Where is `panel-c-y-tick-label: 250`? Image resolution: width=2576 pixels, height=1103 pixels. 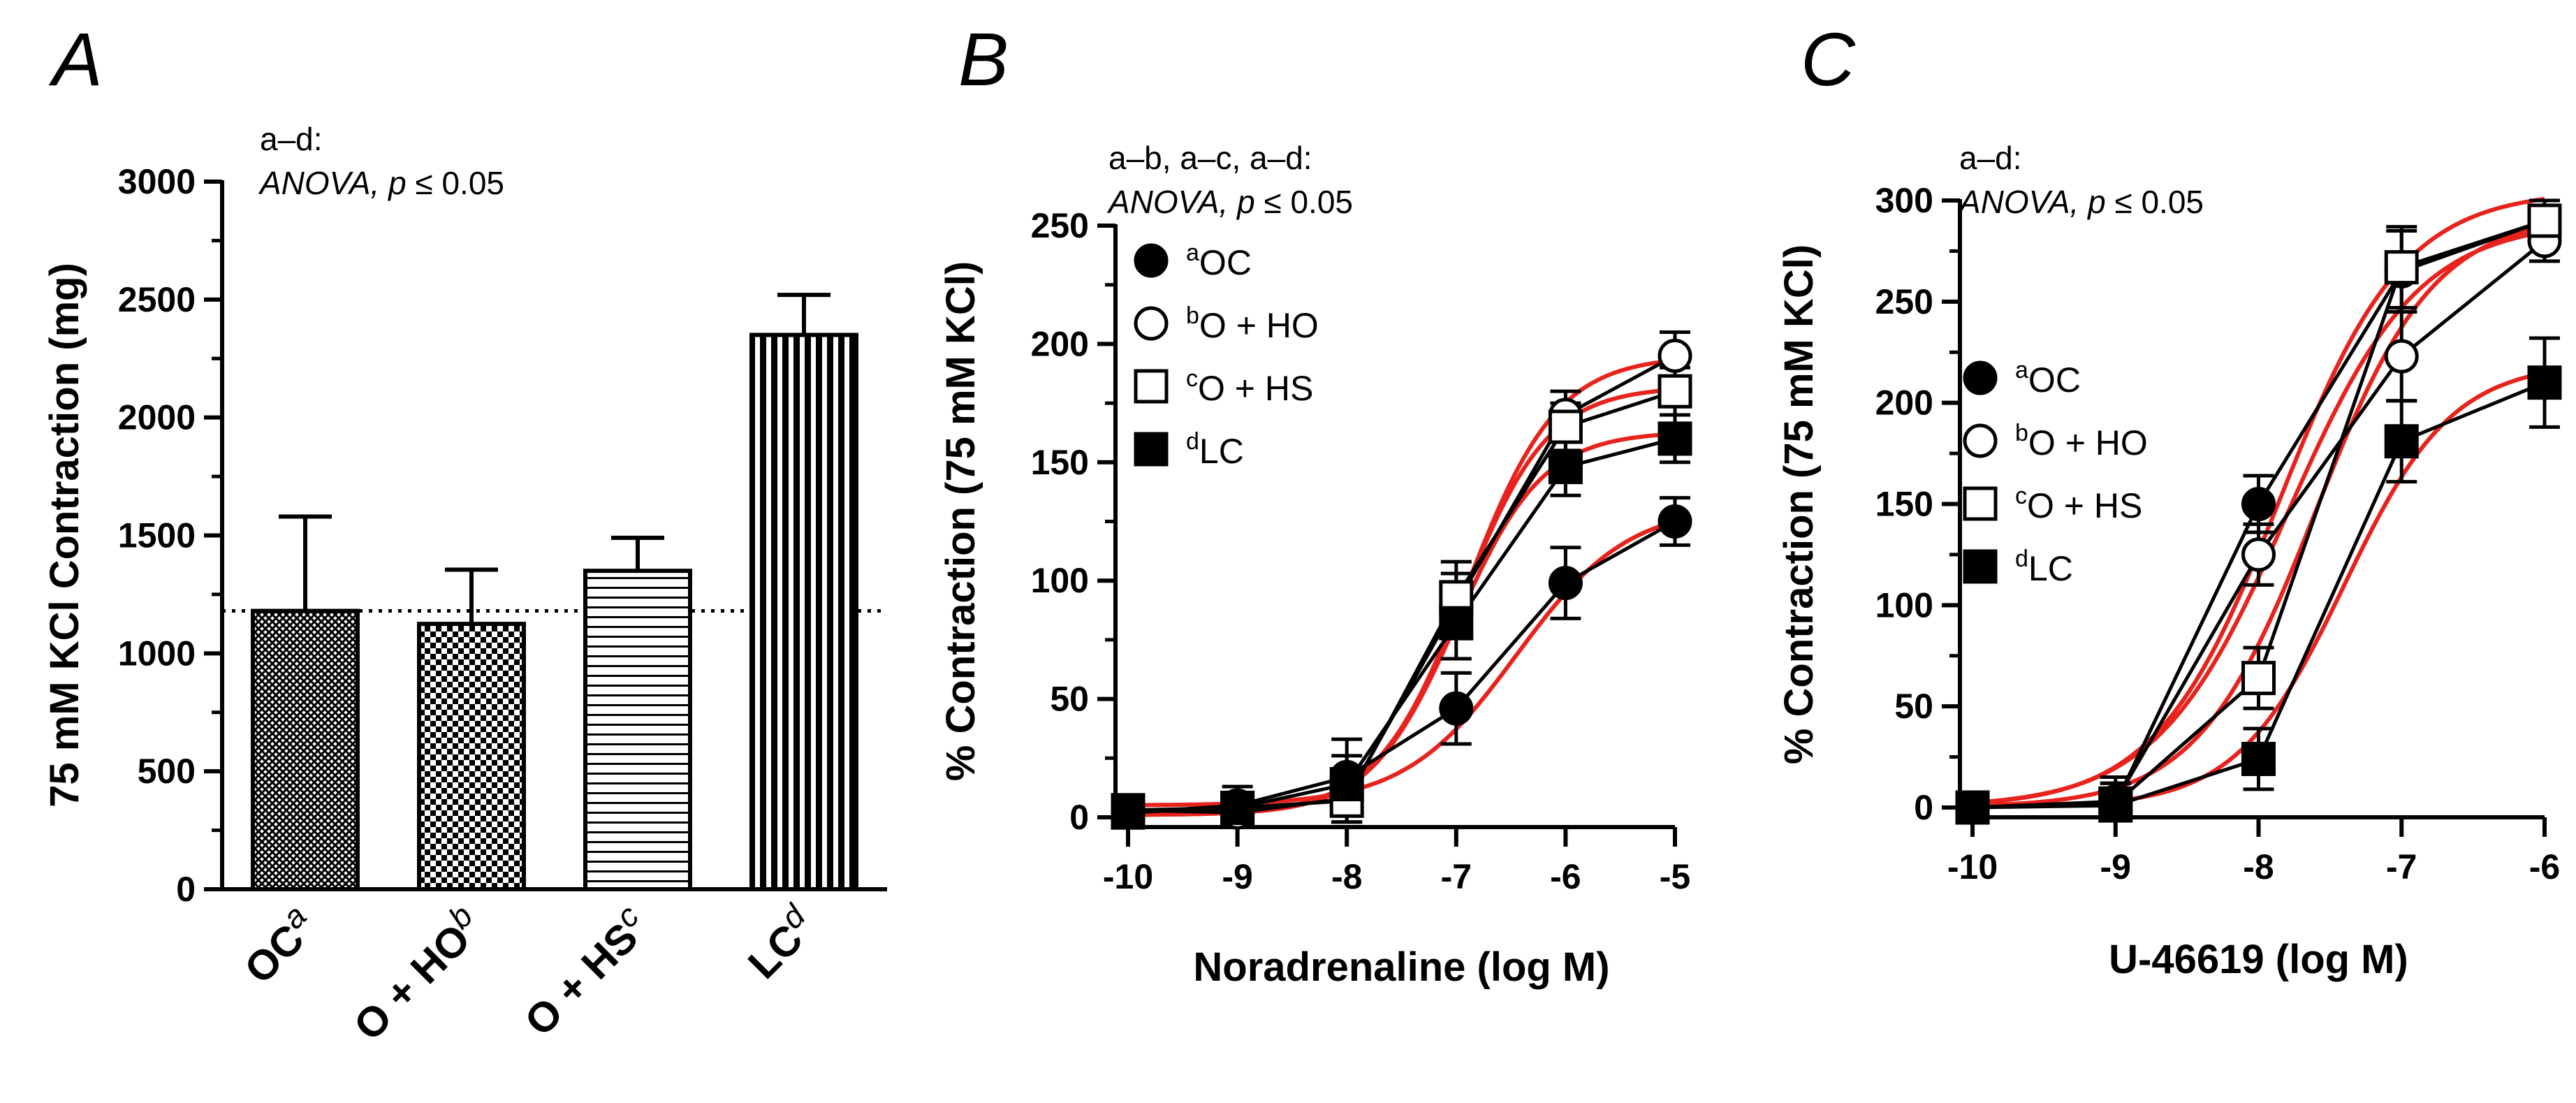
panel-c-y-tick-label: 250 is located at coordinates (1904, 301).